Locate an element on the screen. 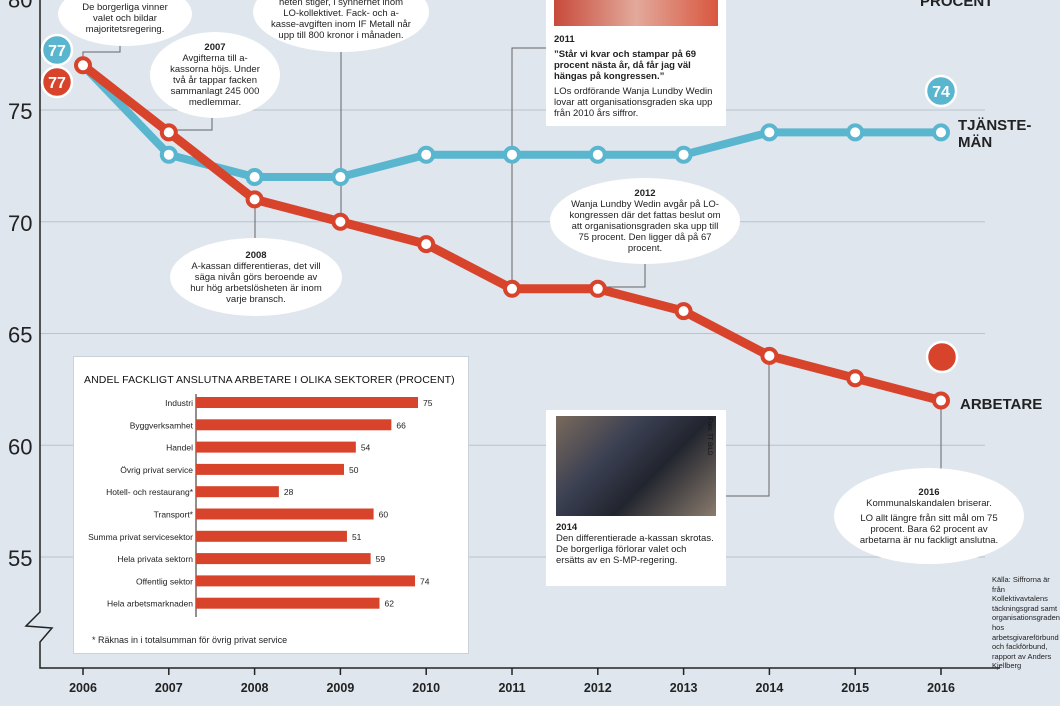 This screenshot has width=1060, height=706. bar-label: Handel is located at coordinates (179, 448).